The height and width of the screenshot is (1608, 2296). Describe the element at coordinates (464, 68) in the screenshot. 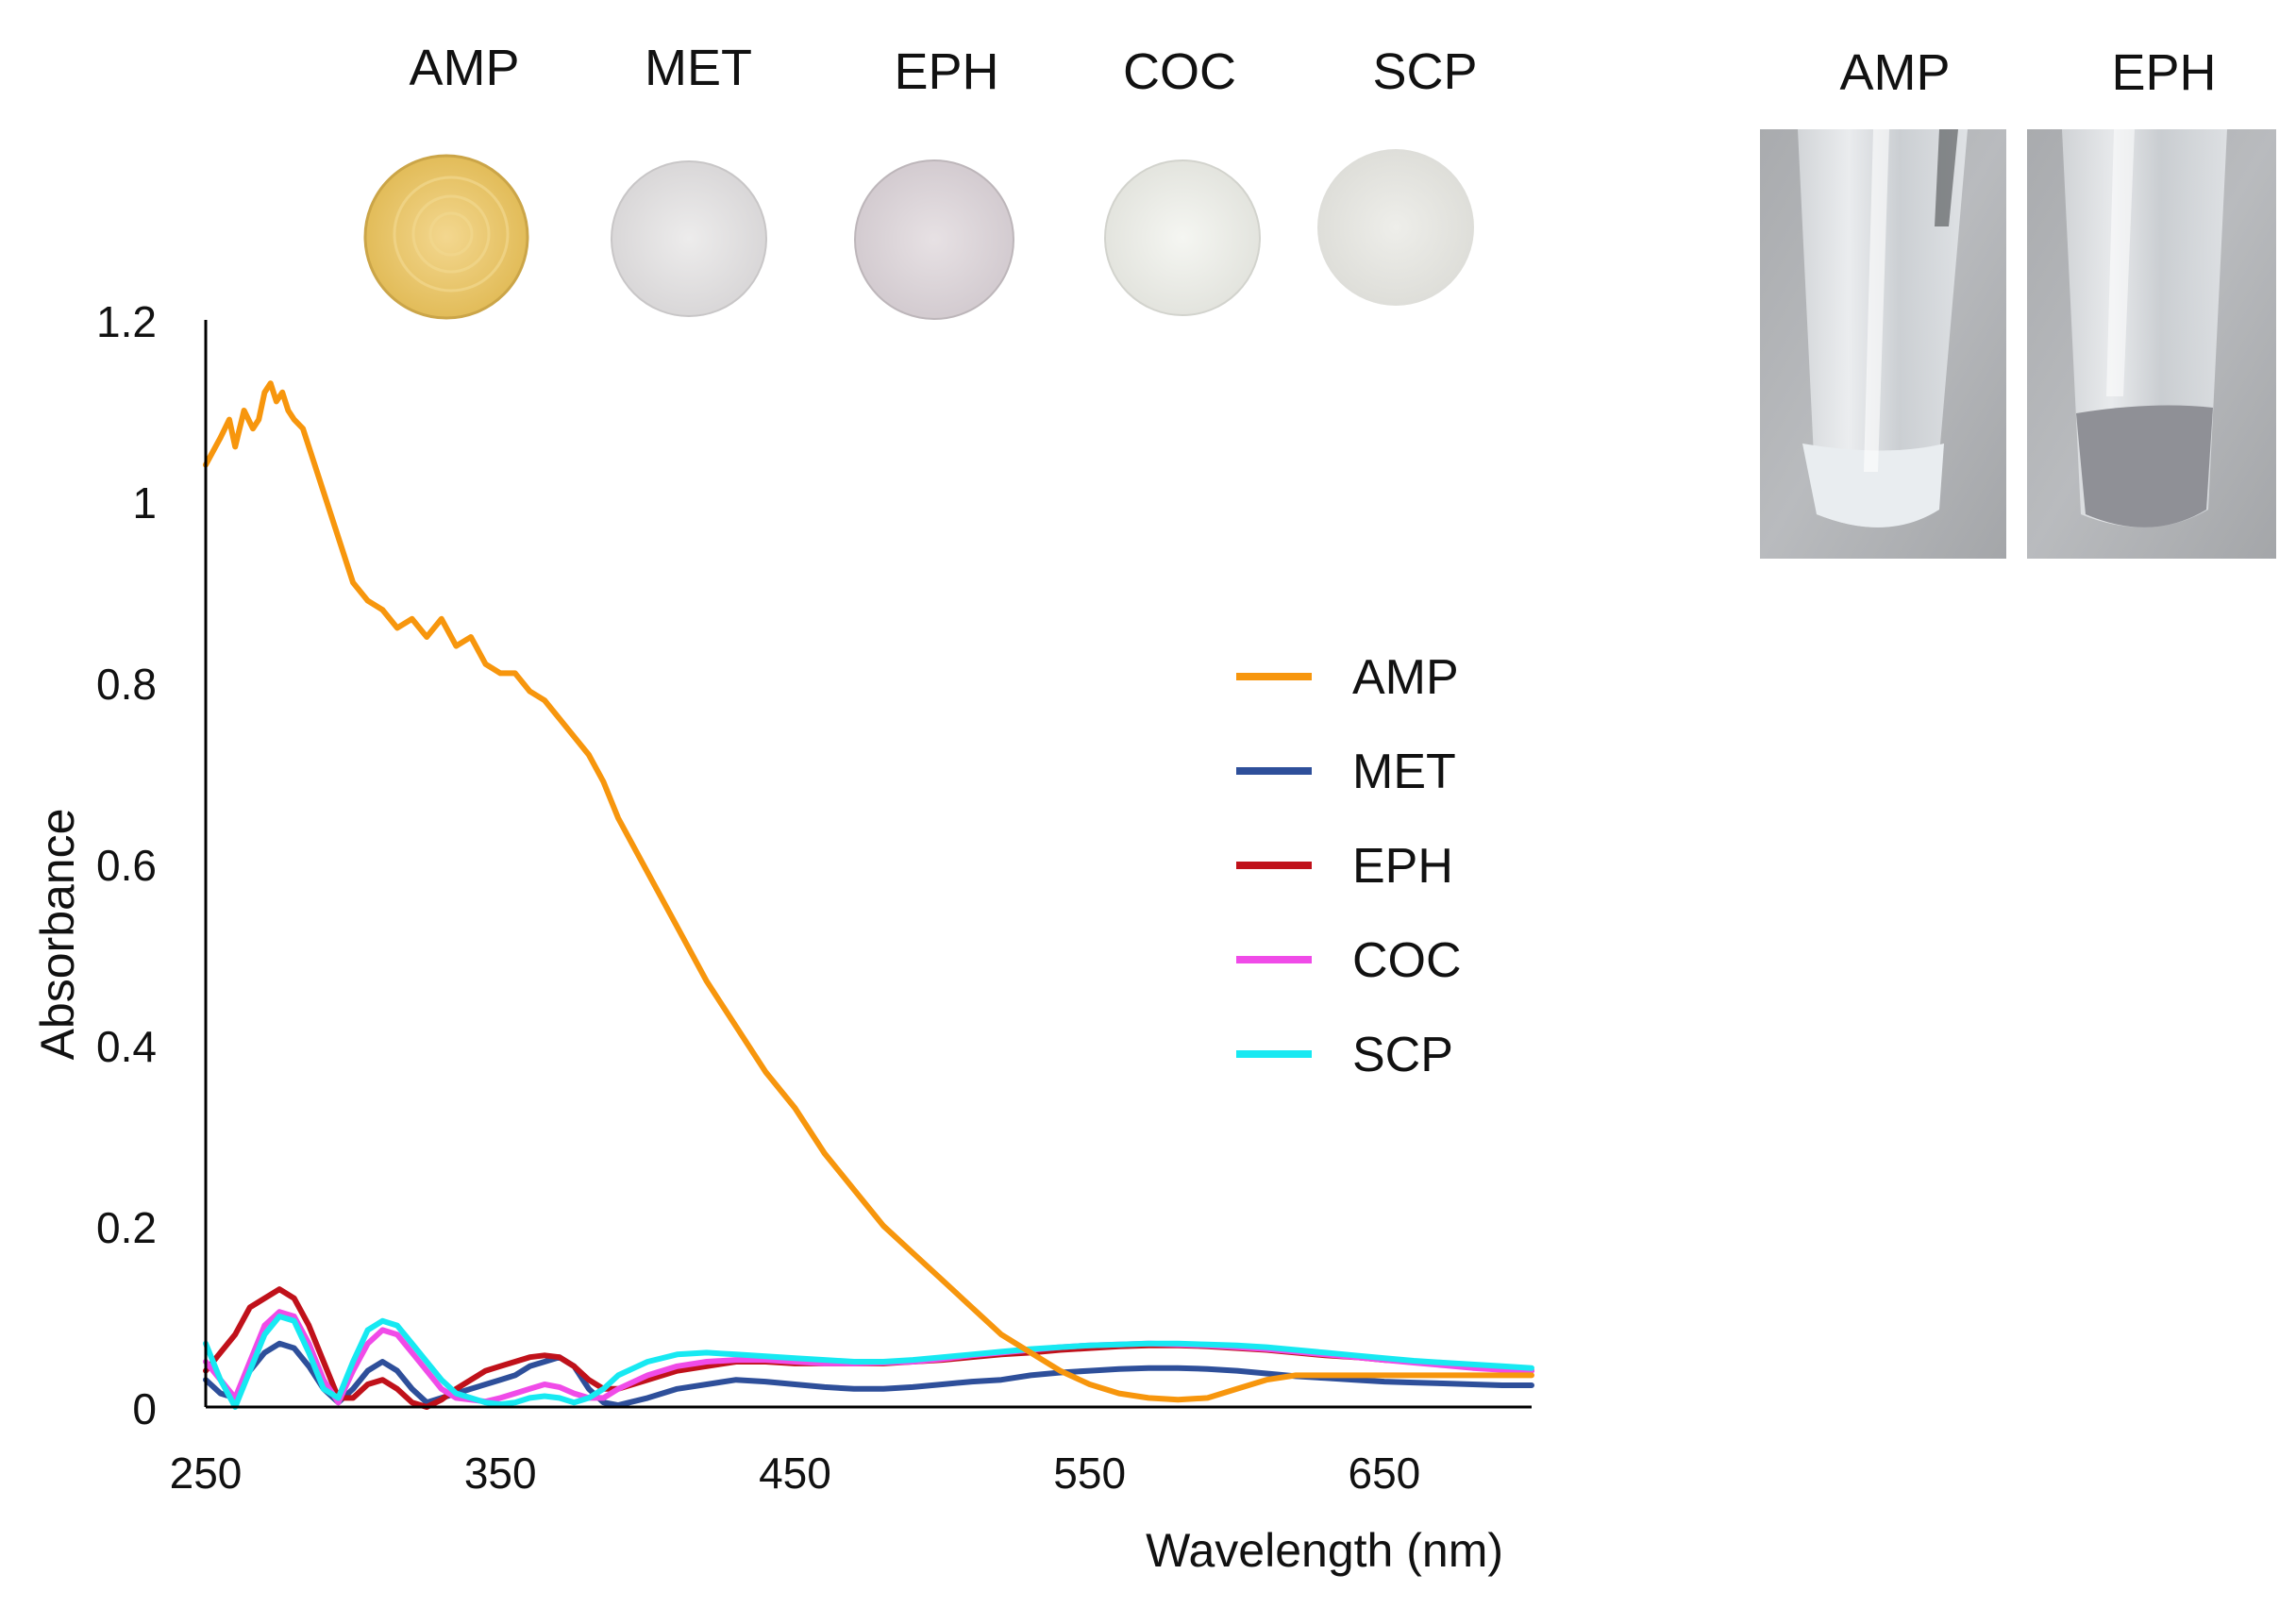

I see `spot-label-amp: AMP` at that location.